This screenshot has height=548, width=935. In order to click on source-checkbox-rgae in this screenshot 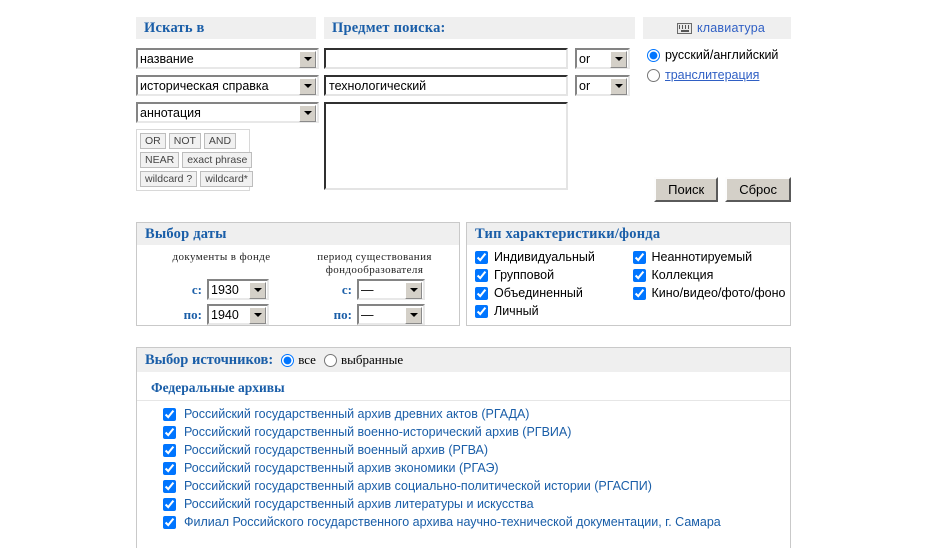, I will do `click(169, 468)`.